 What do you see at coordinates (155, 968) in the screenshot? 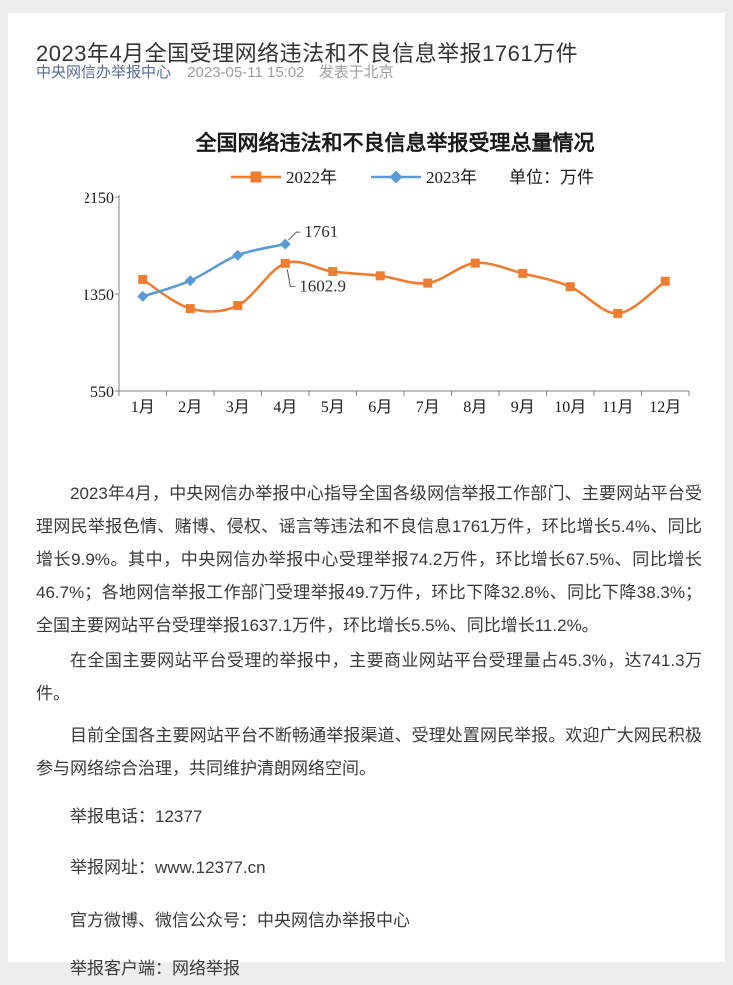
I see `contact-app-line: 举报客户端：网络举报` at bounding box center [155, 968].